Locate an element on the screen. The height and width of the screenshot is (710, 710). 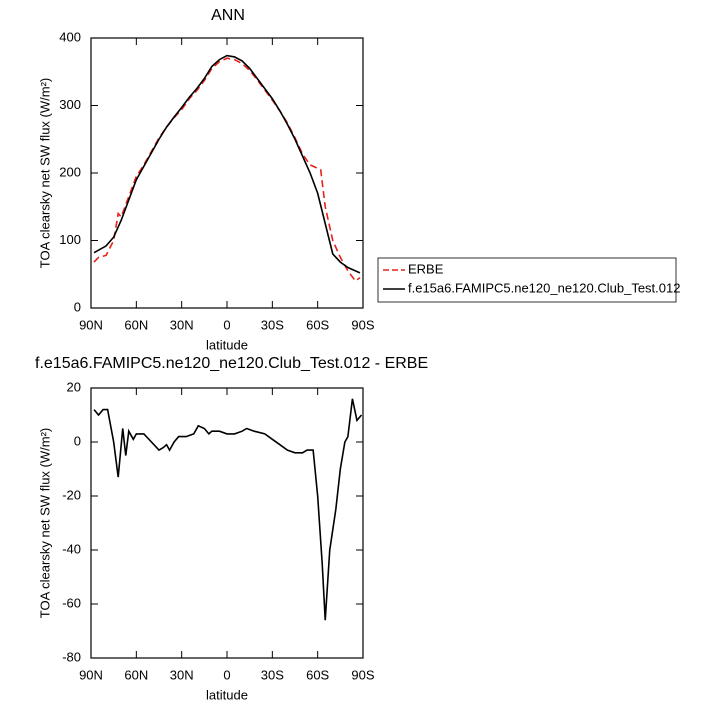
y-tick-label: 400 is located at coordinates (70, 36).